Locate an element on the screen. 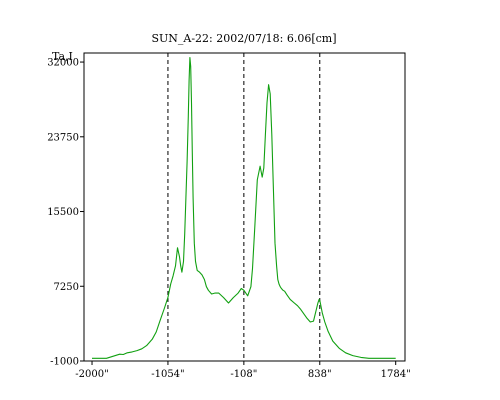  y-tick-label: 7250 is located at coordinates (66, 287).